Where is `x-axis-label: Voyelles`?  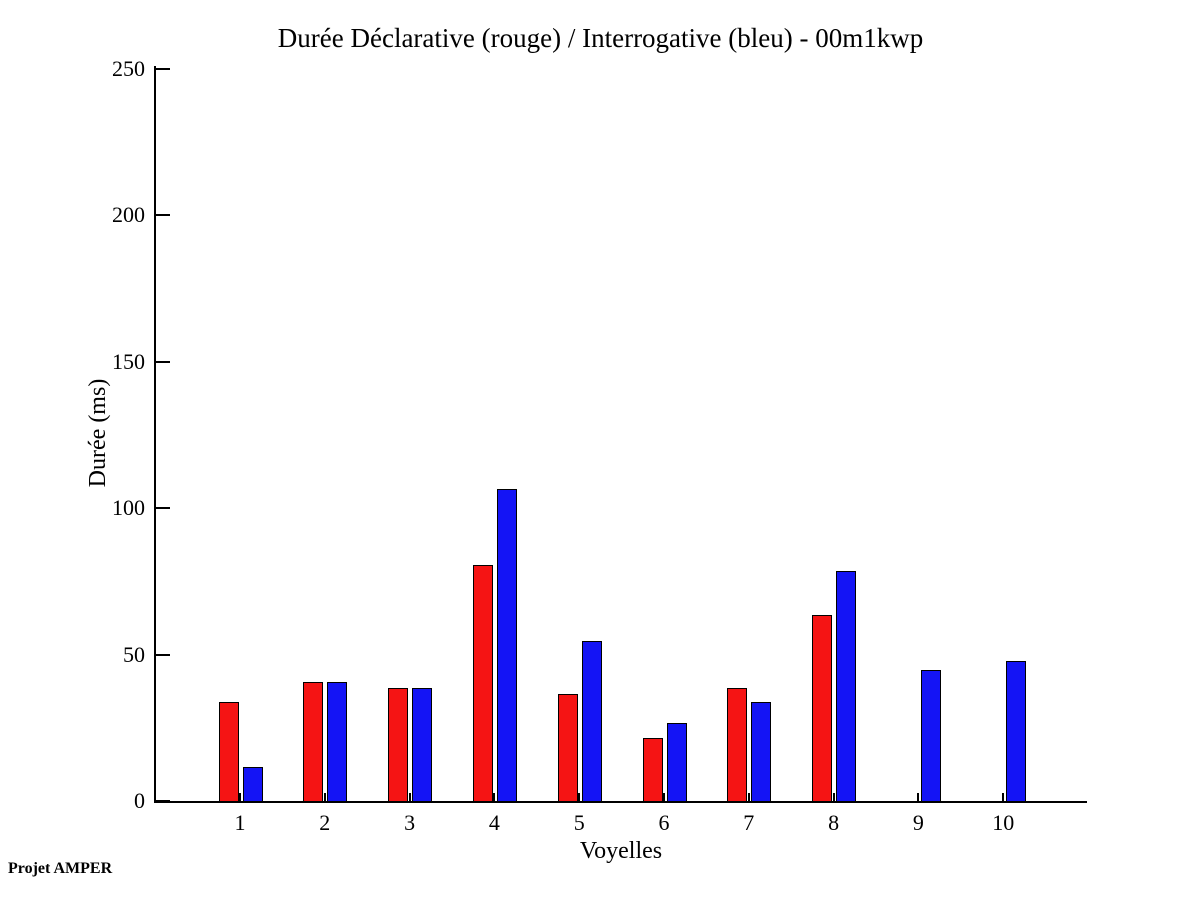
x-axis-label: Voyelles is located at coordinates (621, 851).